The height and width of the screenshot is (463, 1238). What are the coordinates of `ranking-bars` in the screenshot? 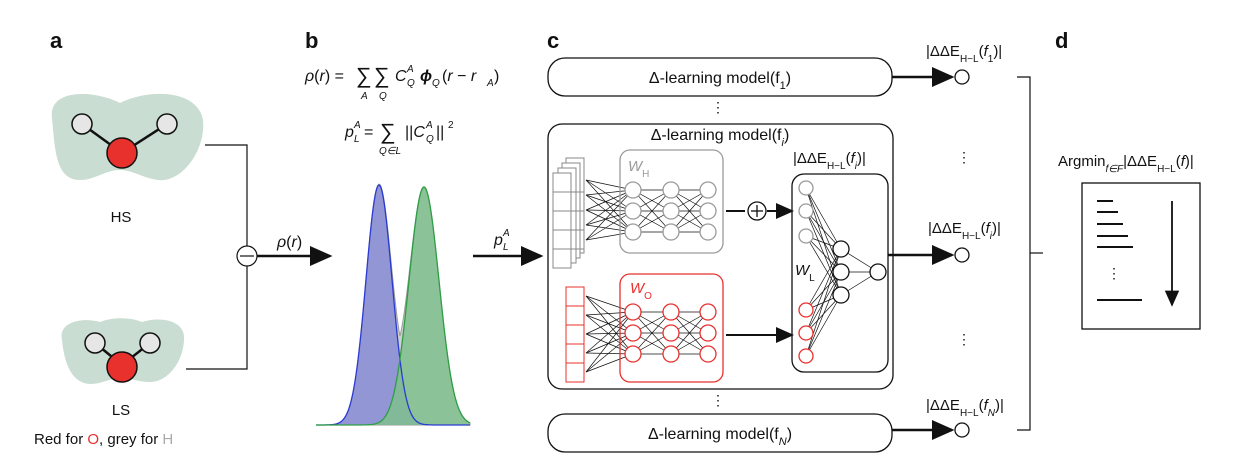 It's located at (1119, 250).